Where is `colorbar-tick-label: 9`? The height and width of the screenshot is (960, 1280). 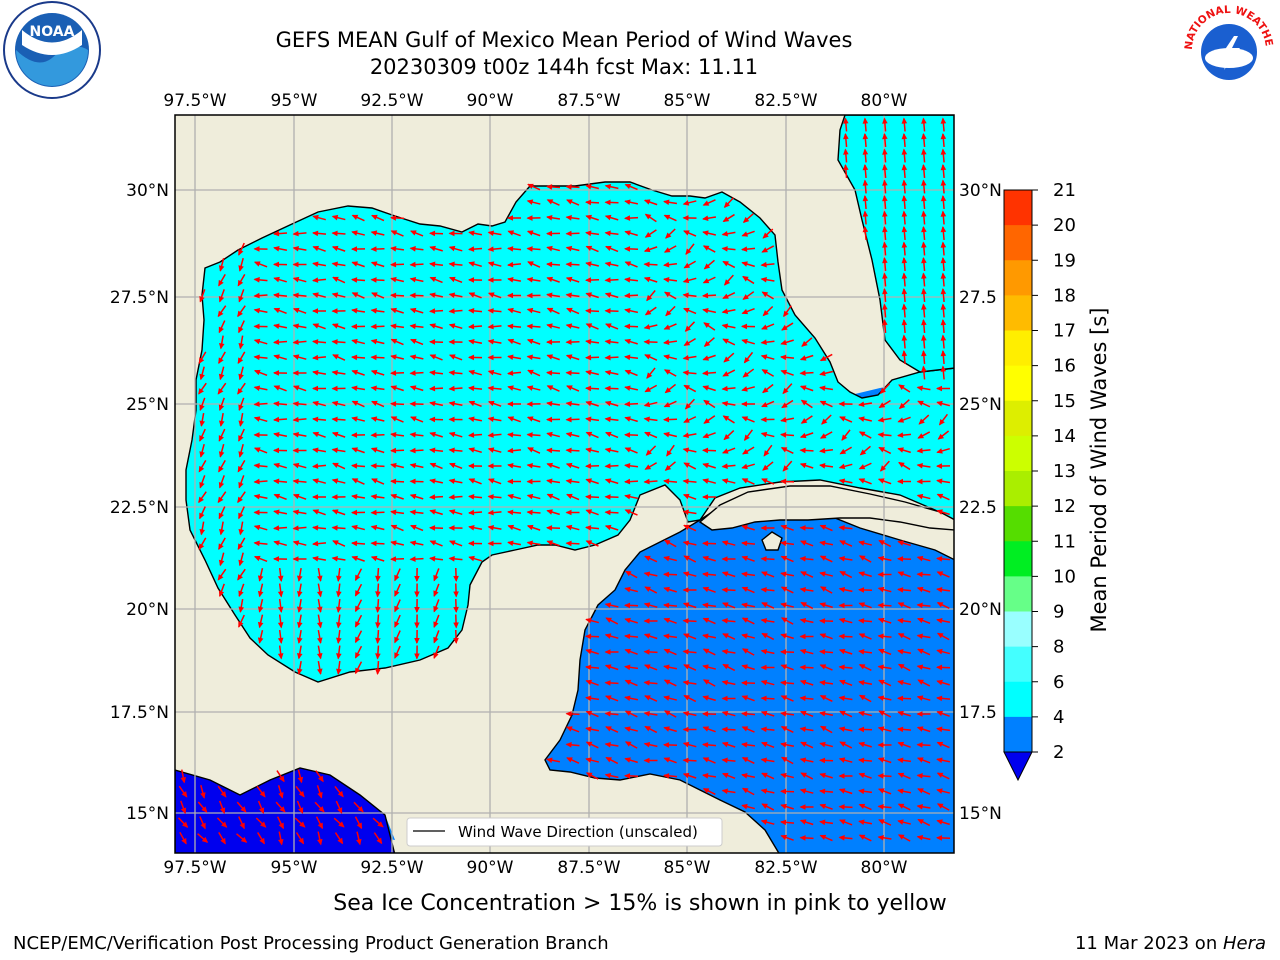 colorbar-tick-label: 9 is located at coordinates (1058, 612).